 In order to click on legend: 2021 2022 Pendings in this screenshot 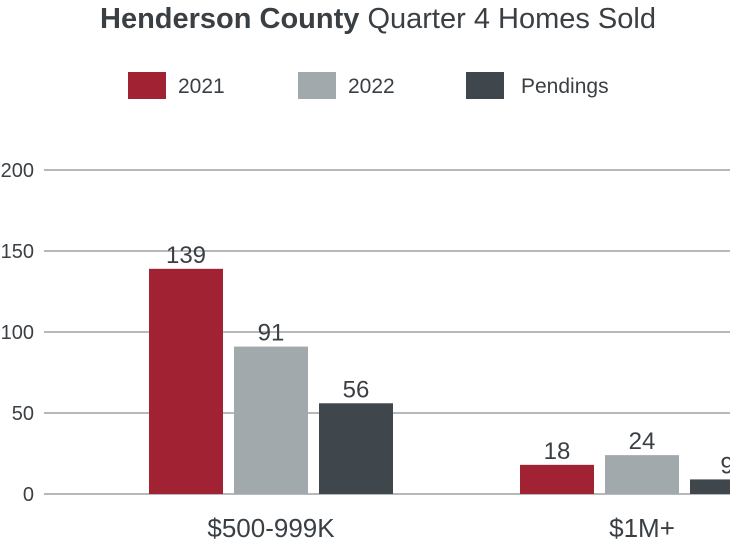, I will do `click(368, 85)`.